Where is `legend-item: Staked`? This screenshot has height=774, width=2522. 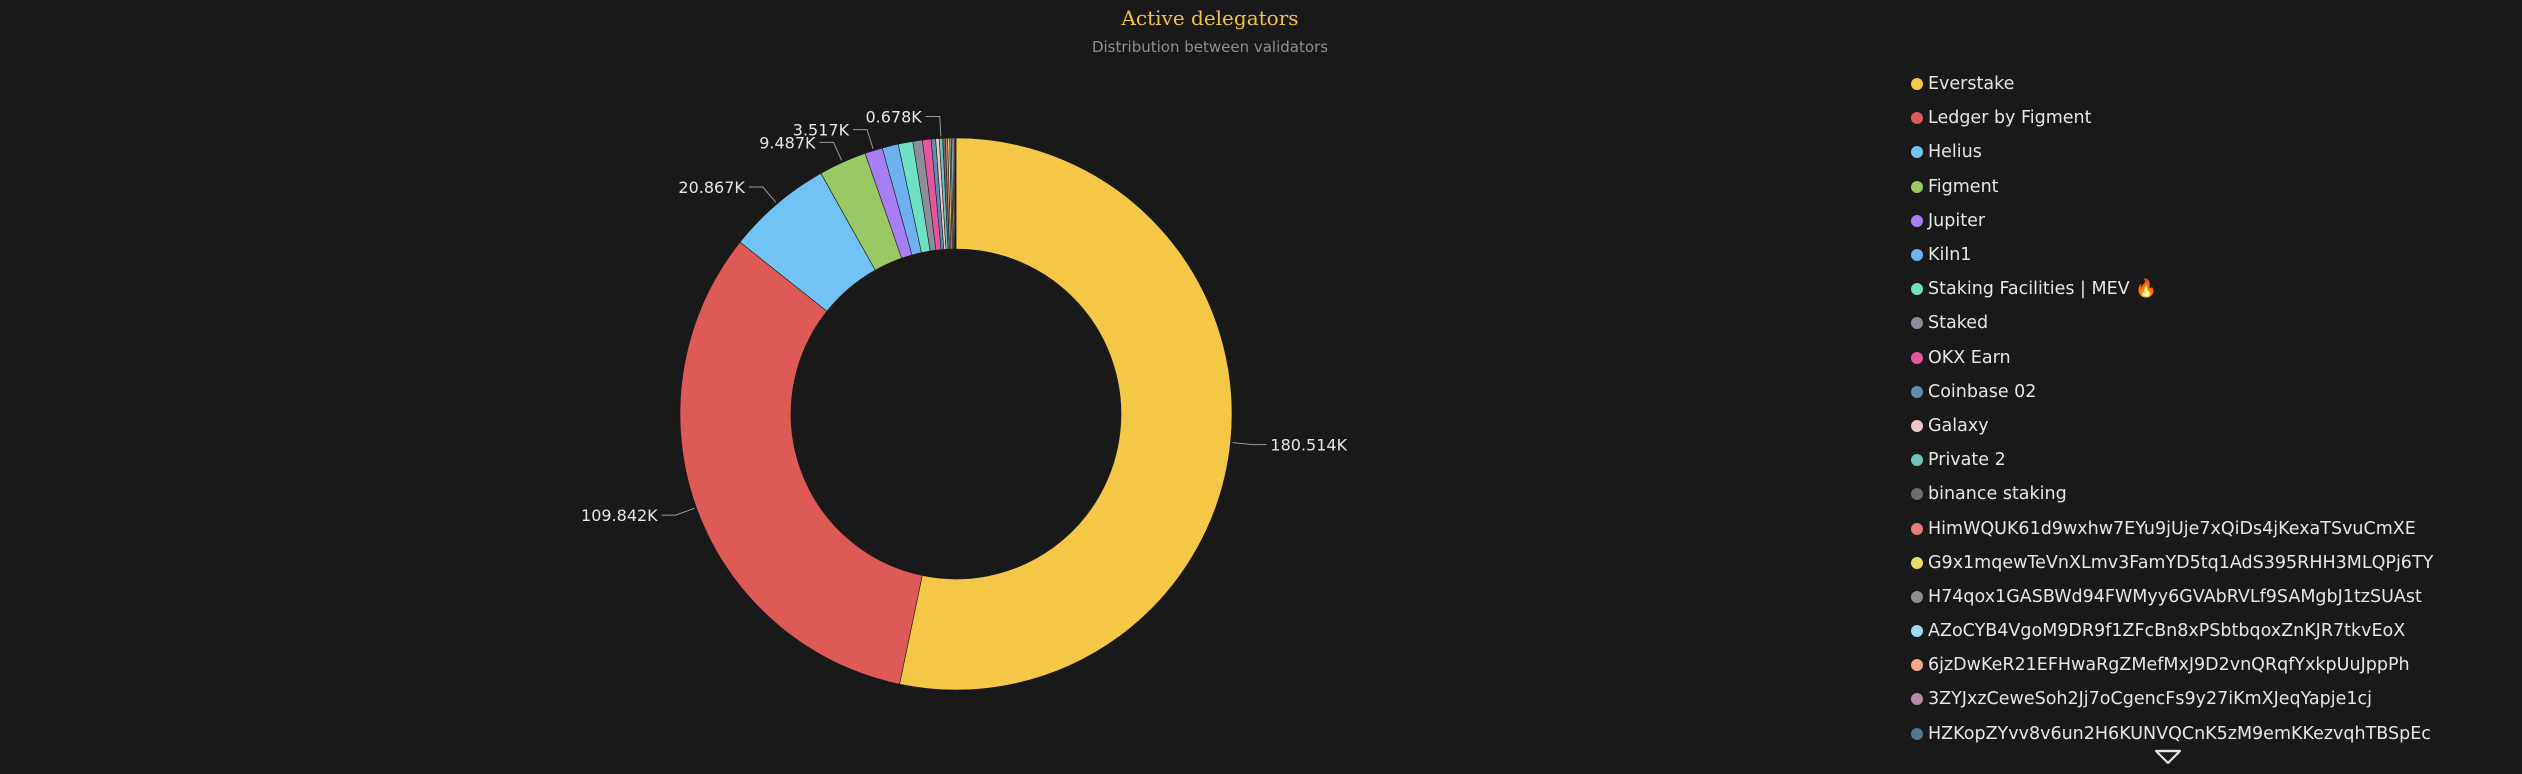
legend-item: Staked is located at coordinates (2191, 323).